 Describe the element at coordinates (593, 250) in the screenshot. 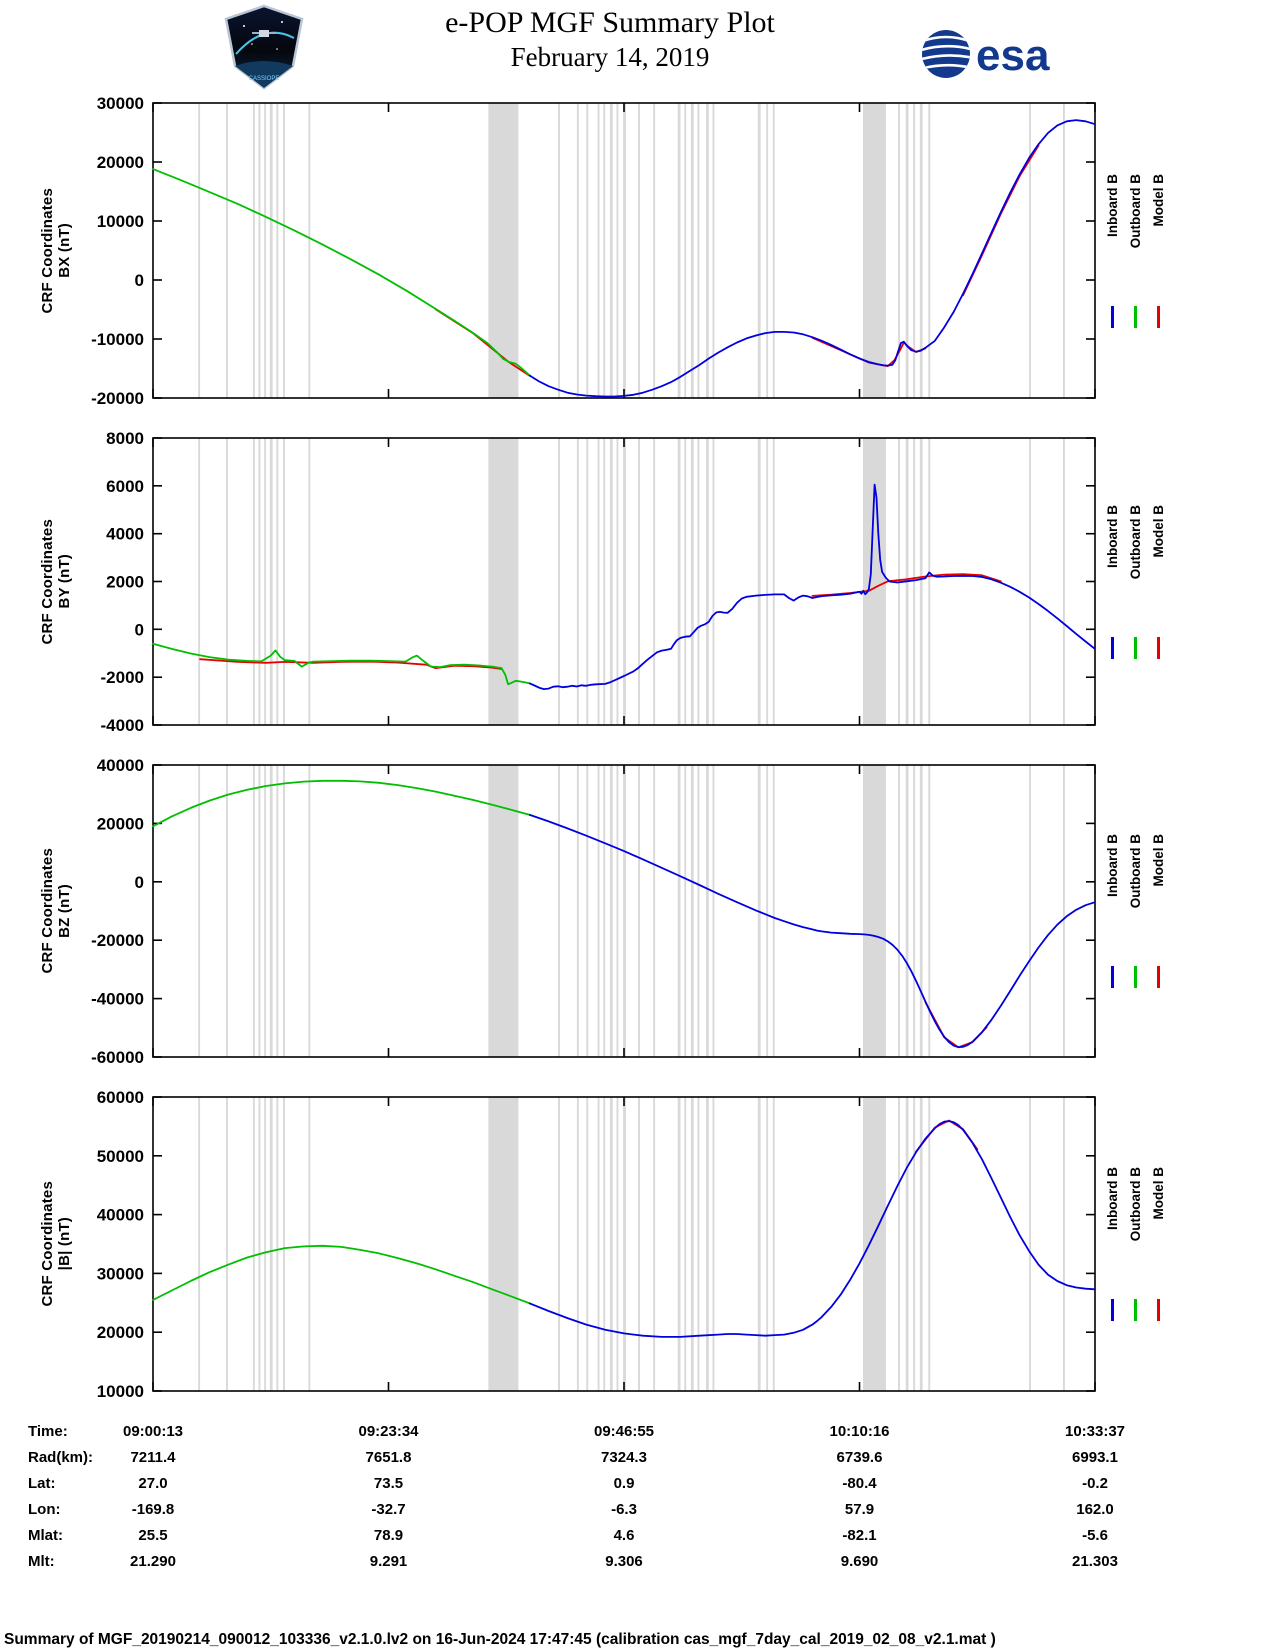

I see `bx-plot-area: 30000 20000 10000 0 -10000 -20000` at that location.